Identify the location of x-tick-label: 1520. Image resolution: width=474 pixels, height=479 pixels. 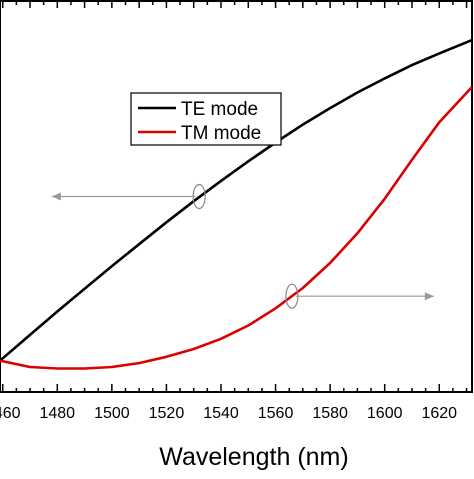
(167, 413).